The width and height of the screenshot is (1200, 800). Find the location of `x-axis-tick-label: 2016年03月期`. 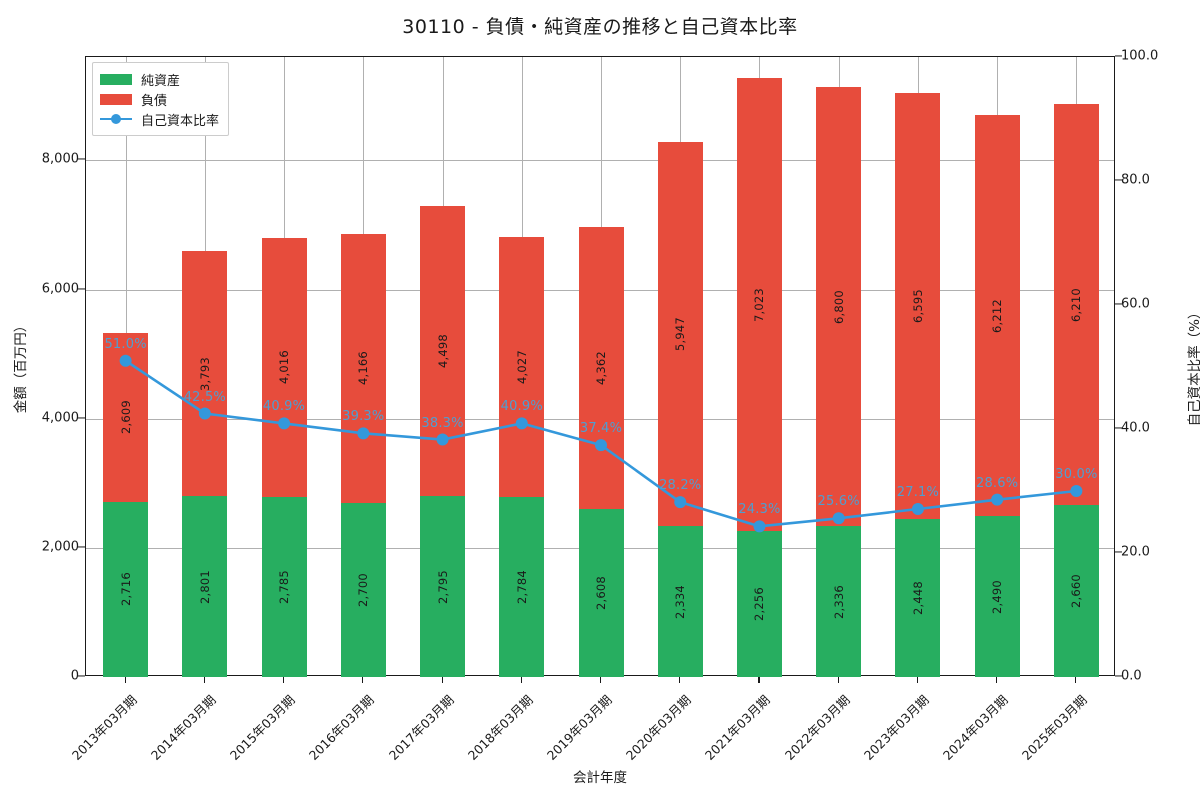

x-axis-tick-label: 2016年03月期 is located at coordinates (342, 727).